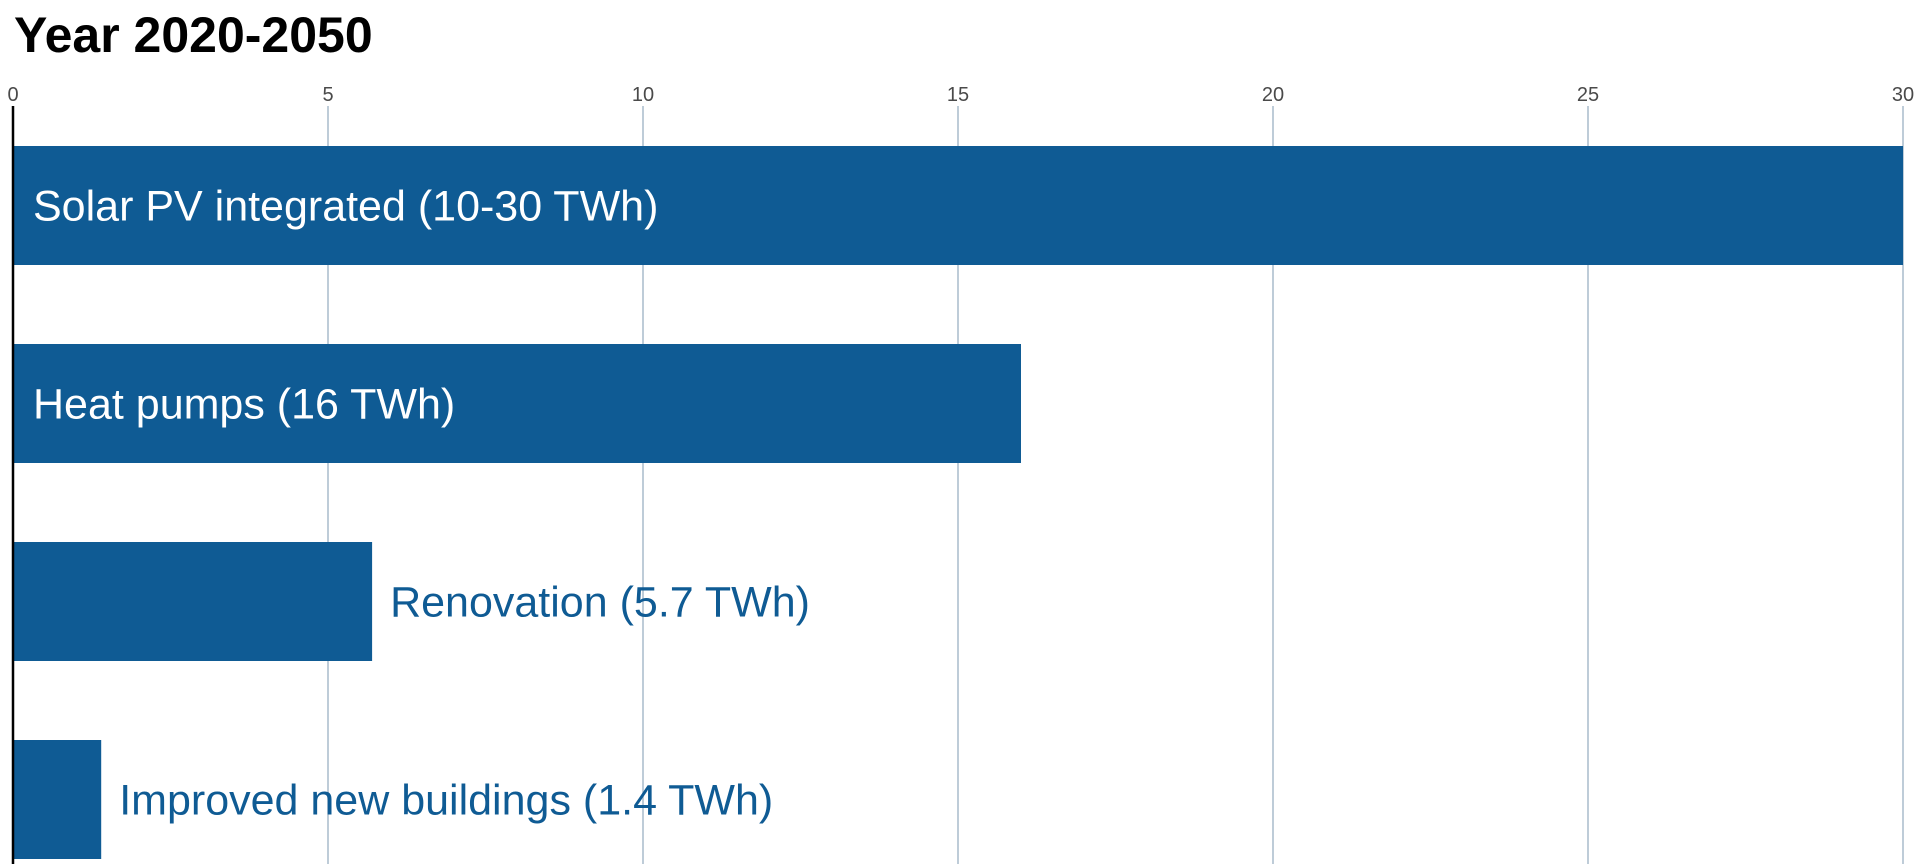  I want to click on x-tick-label: 20, so click(1273, 95).